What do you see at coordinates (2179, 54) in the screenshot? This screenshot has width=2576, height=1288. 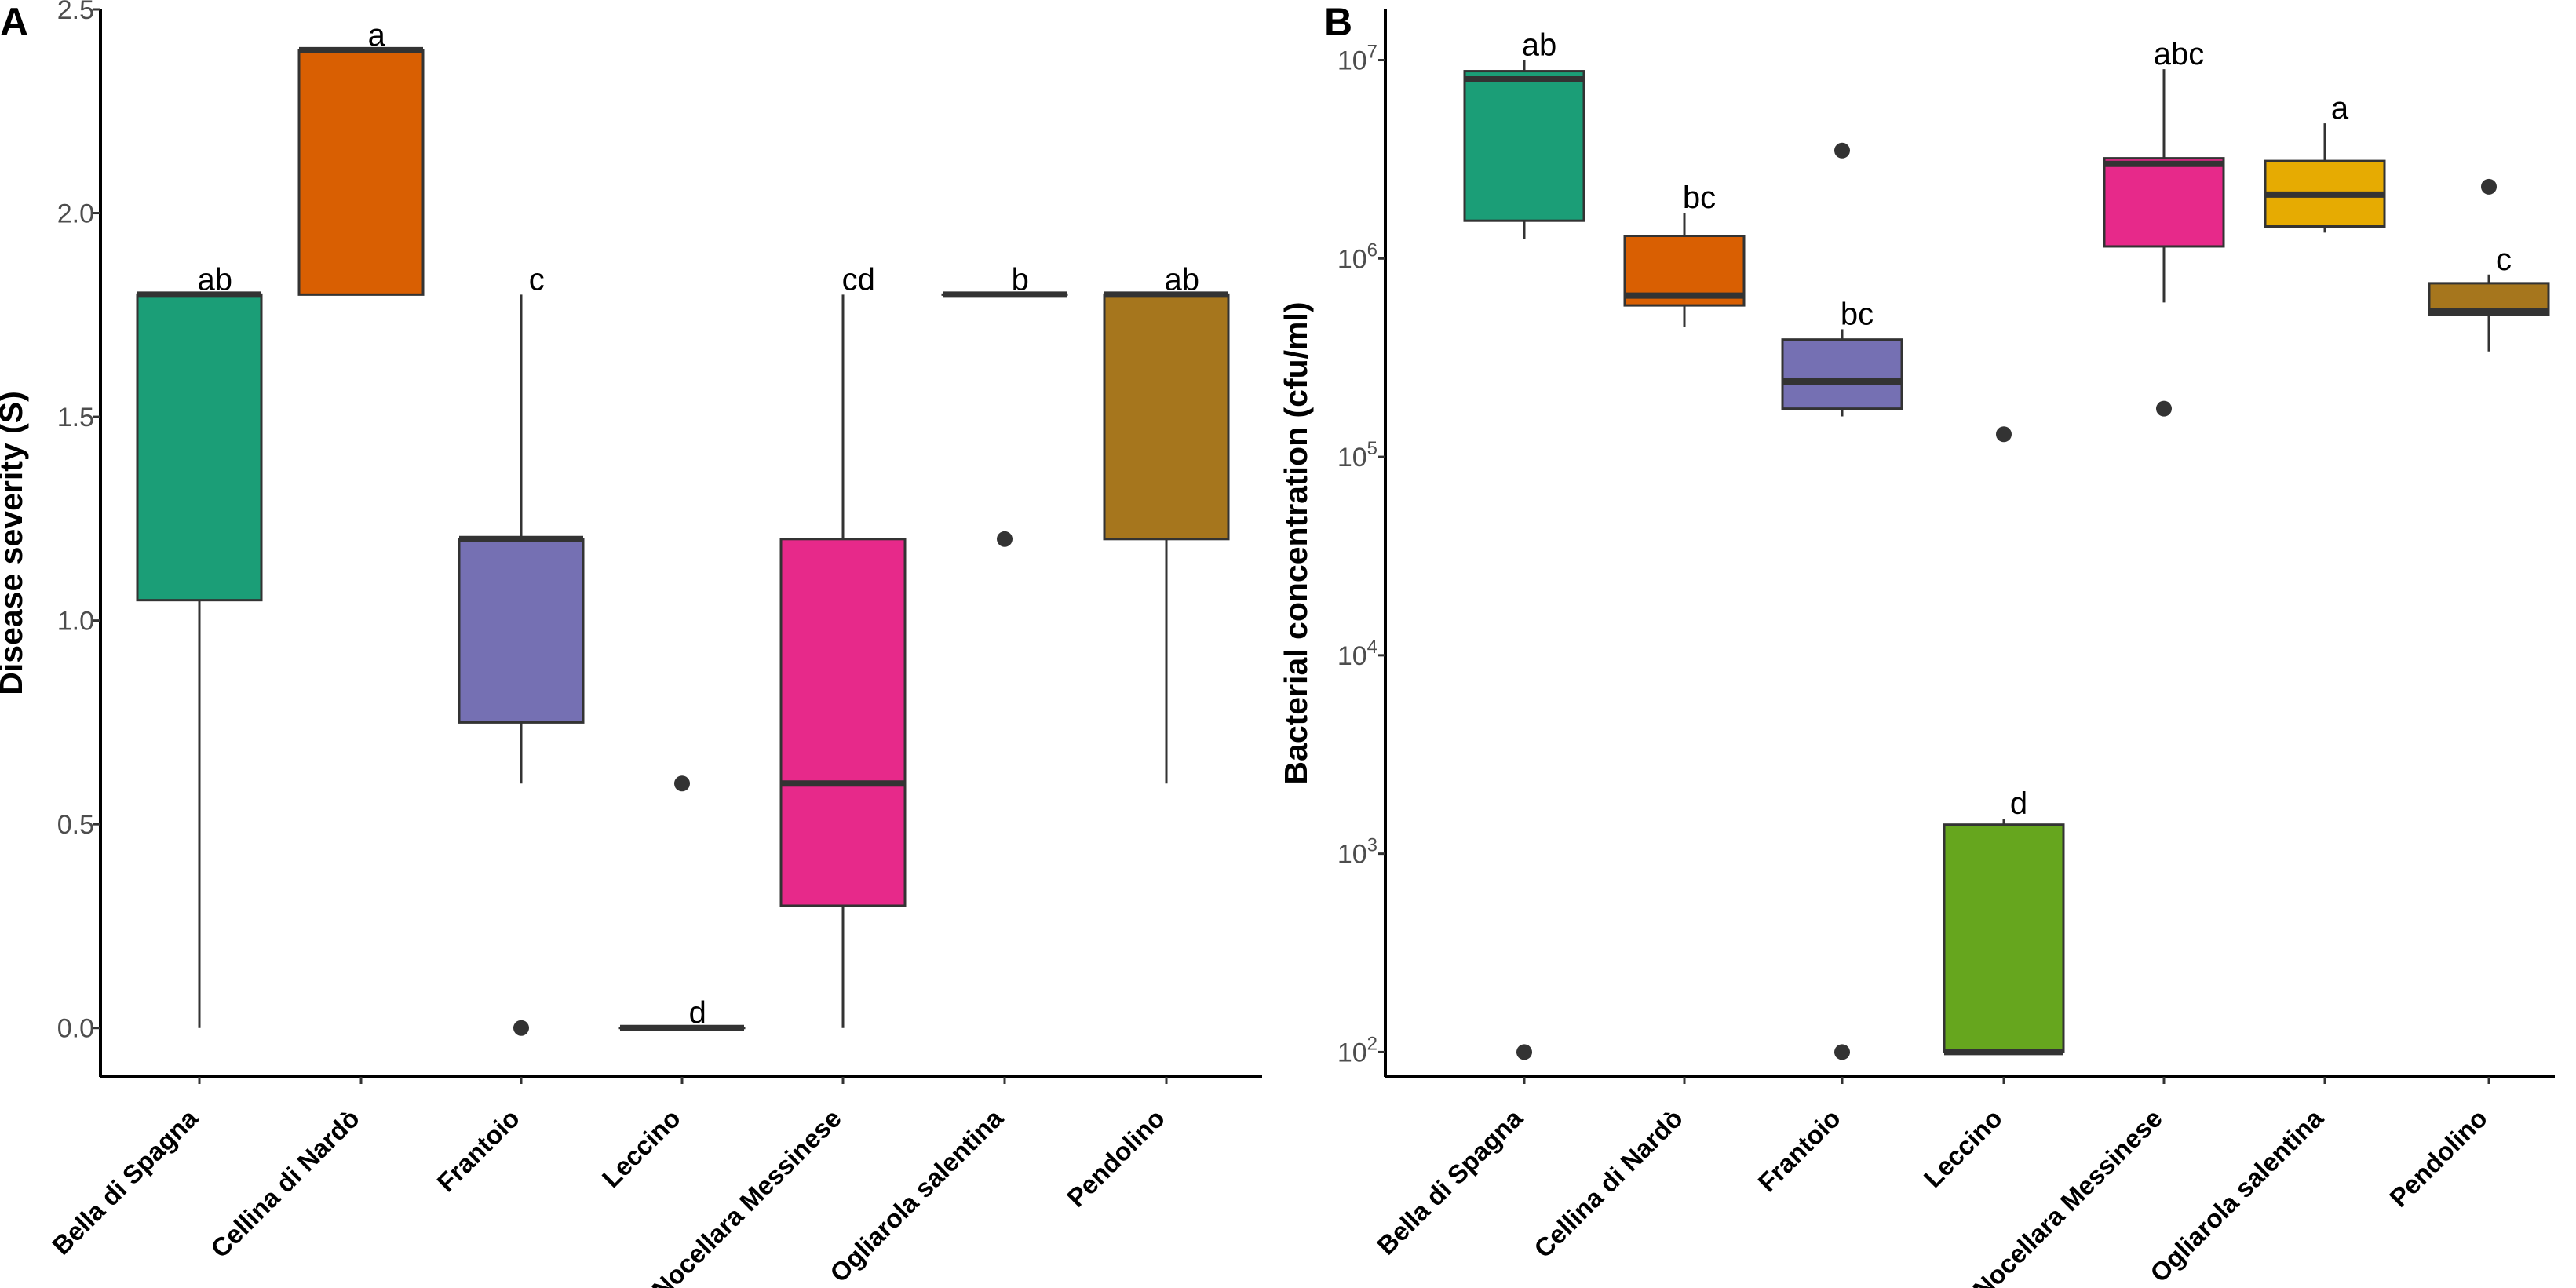 I see `significance-letter: abc` at bounding box center [2179, 54].